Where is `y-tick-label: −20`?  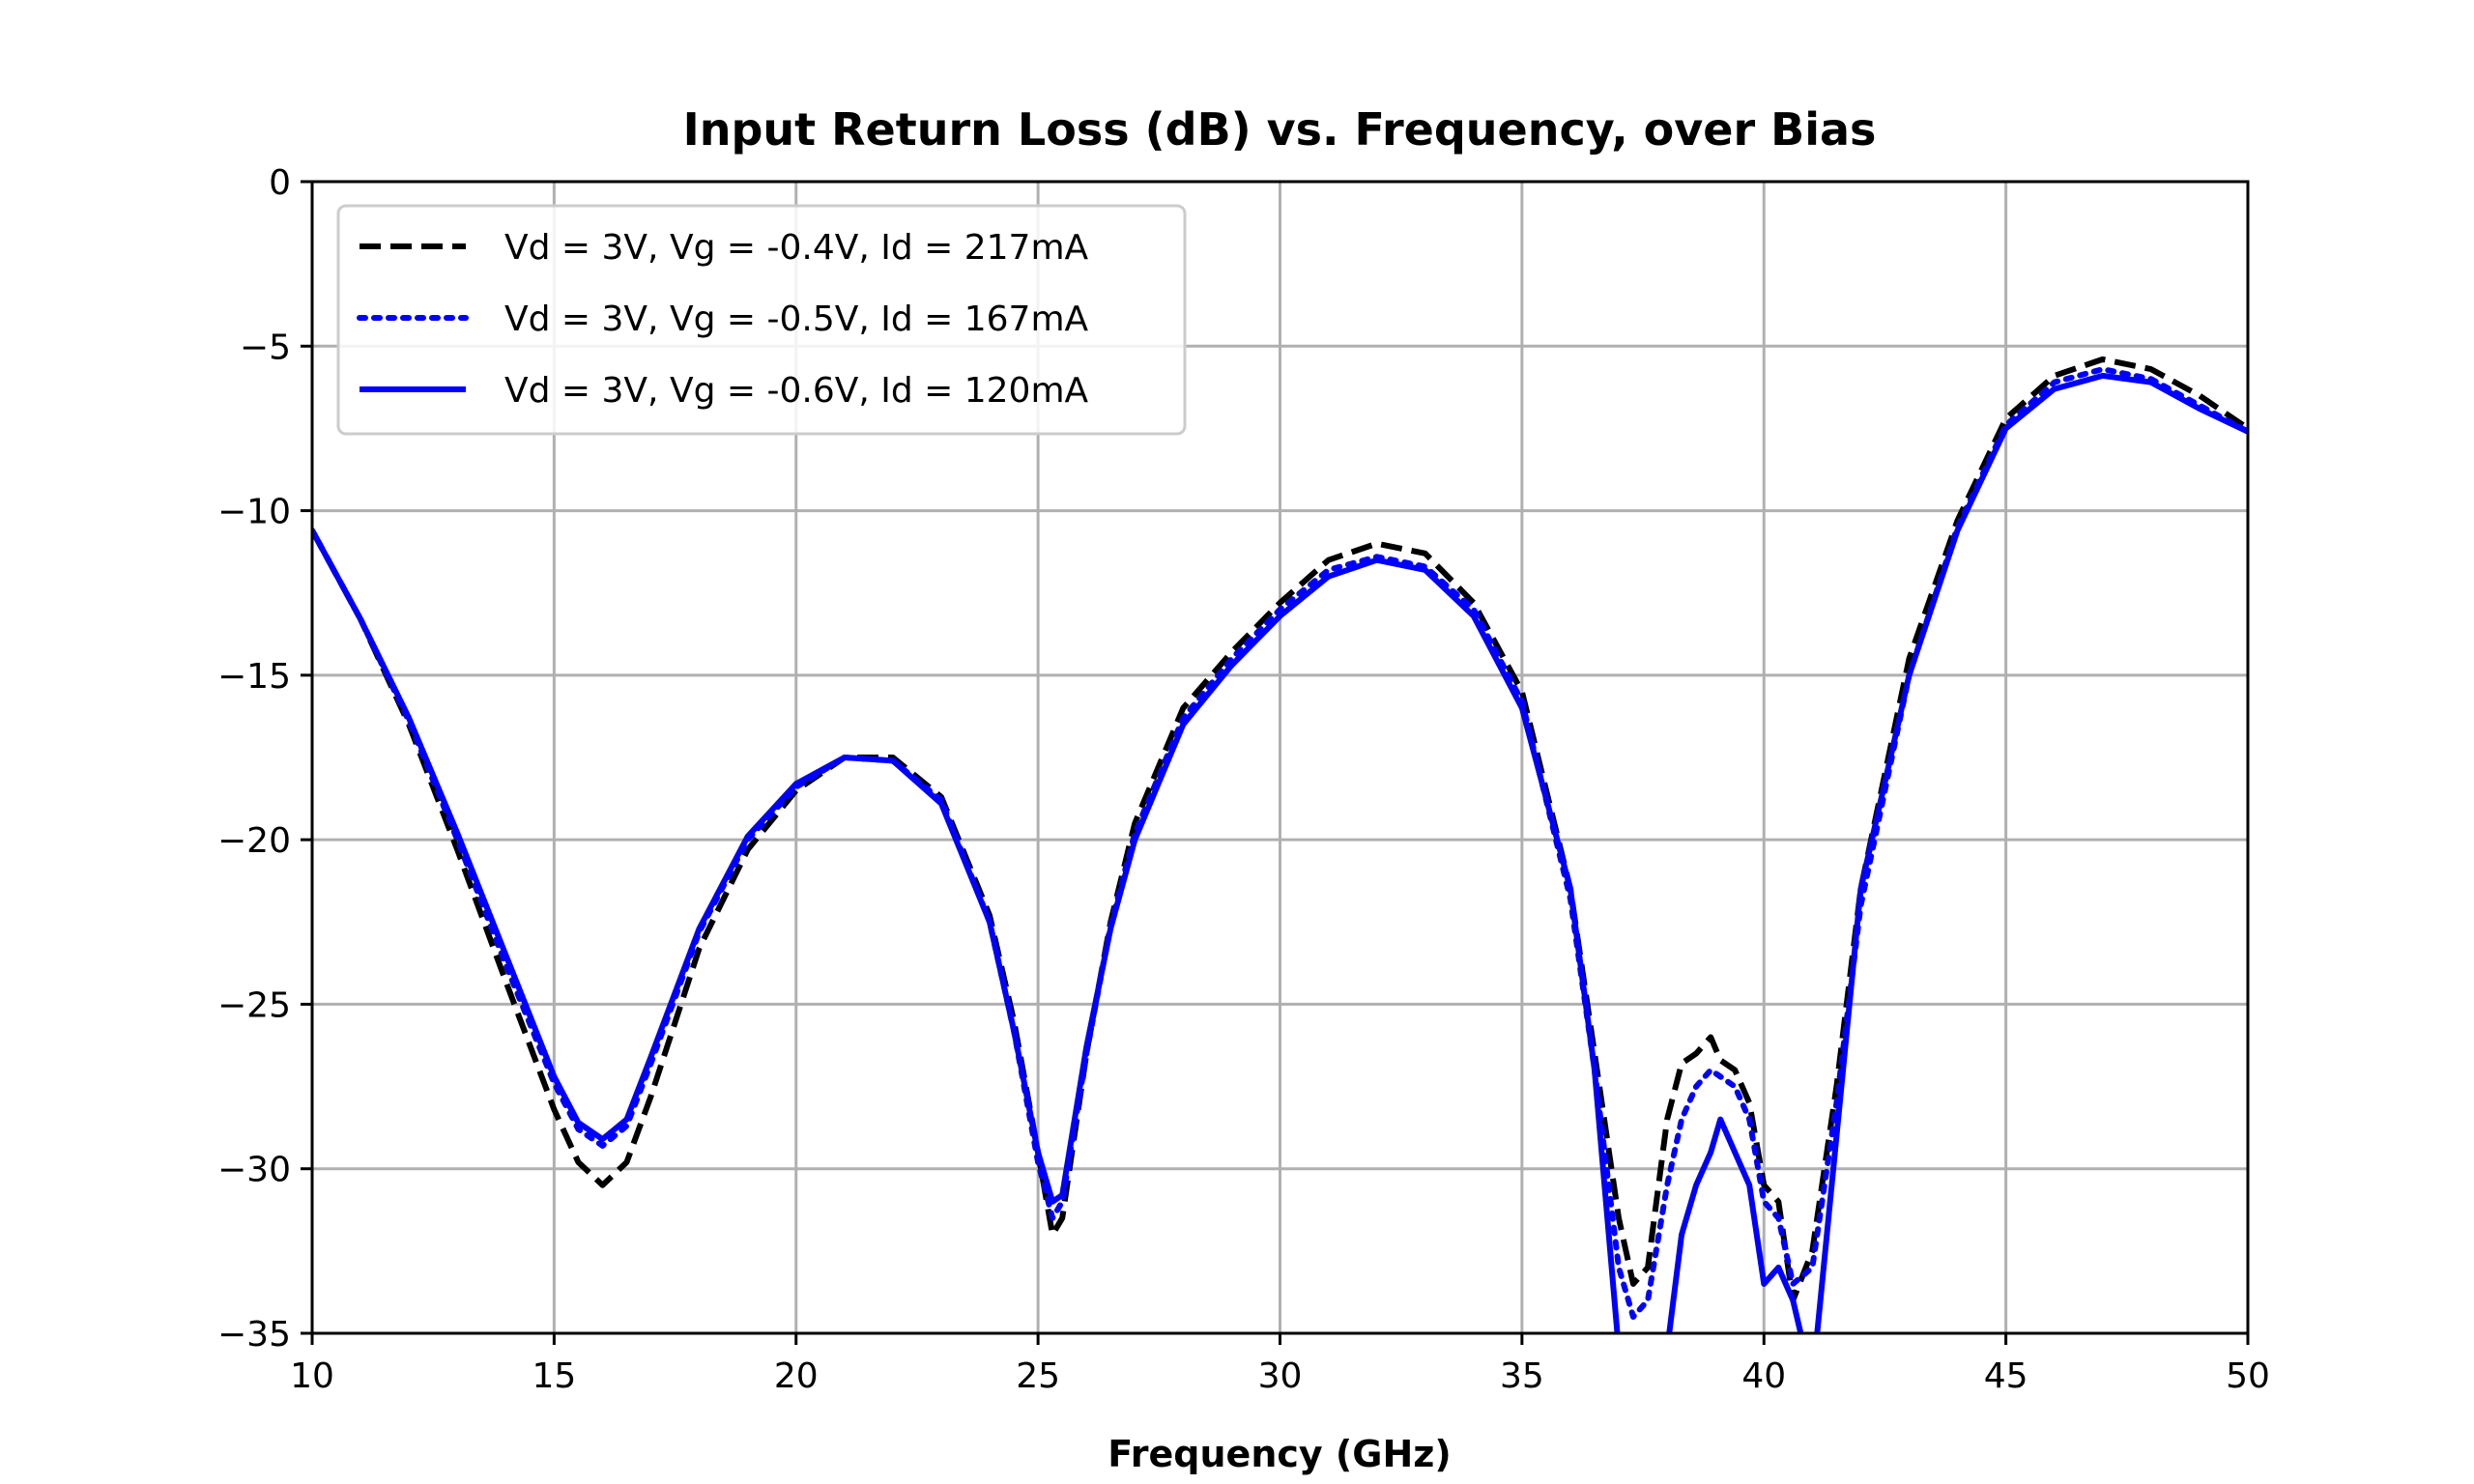
y-tick-label: −20 is located at coordinates (254, 841).